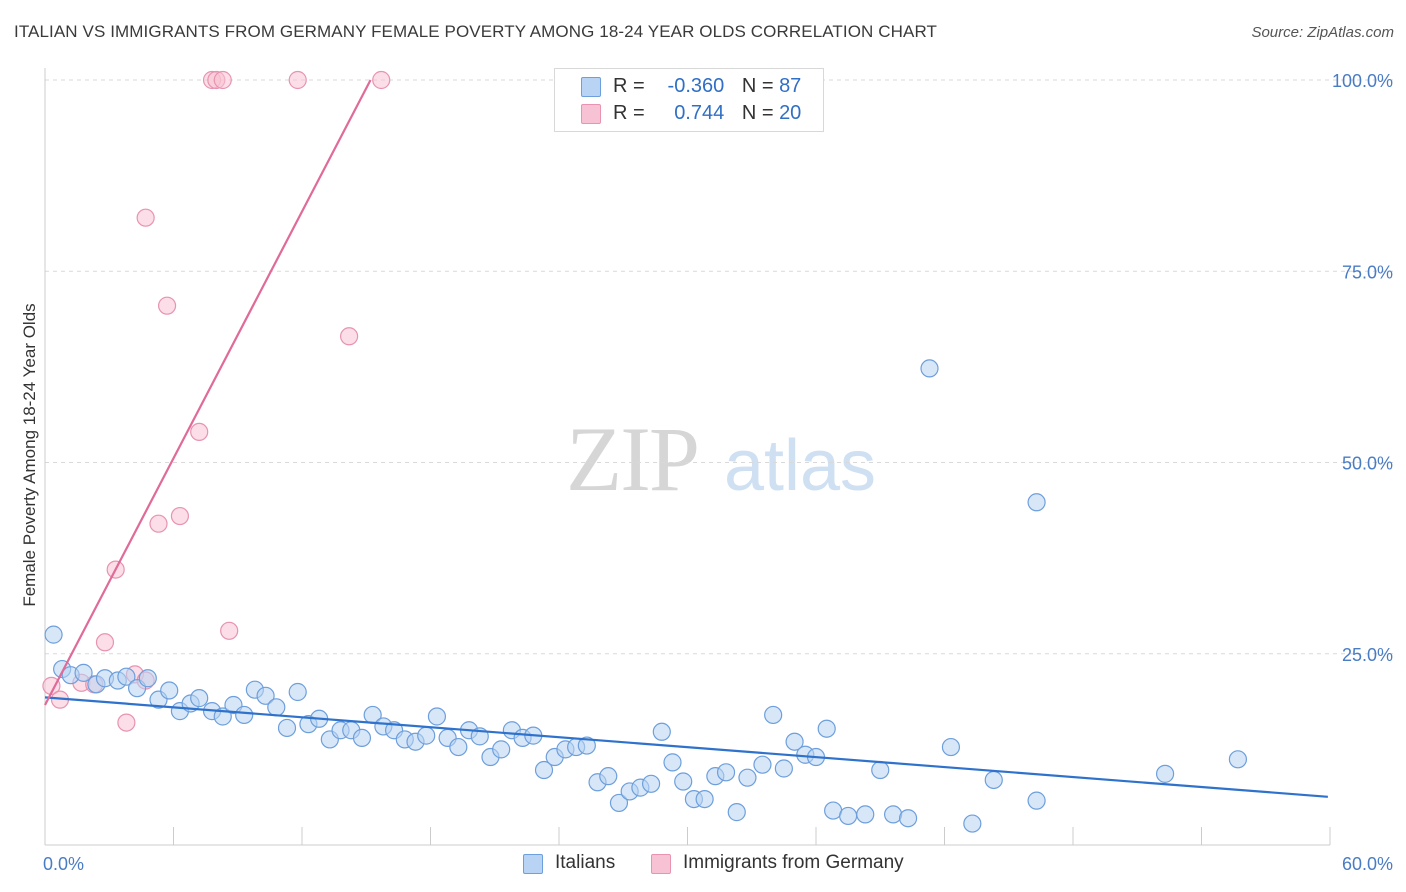 This screenshot has width=1406, height=892. Describe the element at coordinates (1367, 464) in the screenshot. I see `y-tick-label-1: 50.0%` at that location.